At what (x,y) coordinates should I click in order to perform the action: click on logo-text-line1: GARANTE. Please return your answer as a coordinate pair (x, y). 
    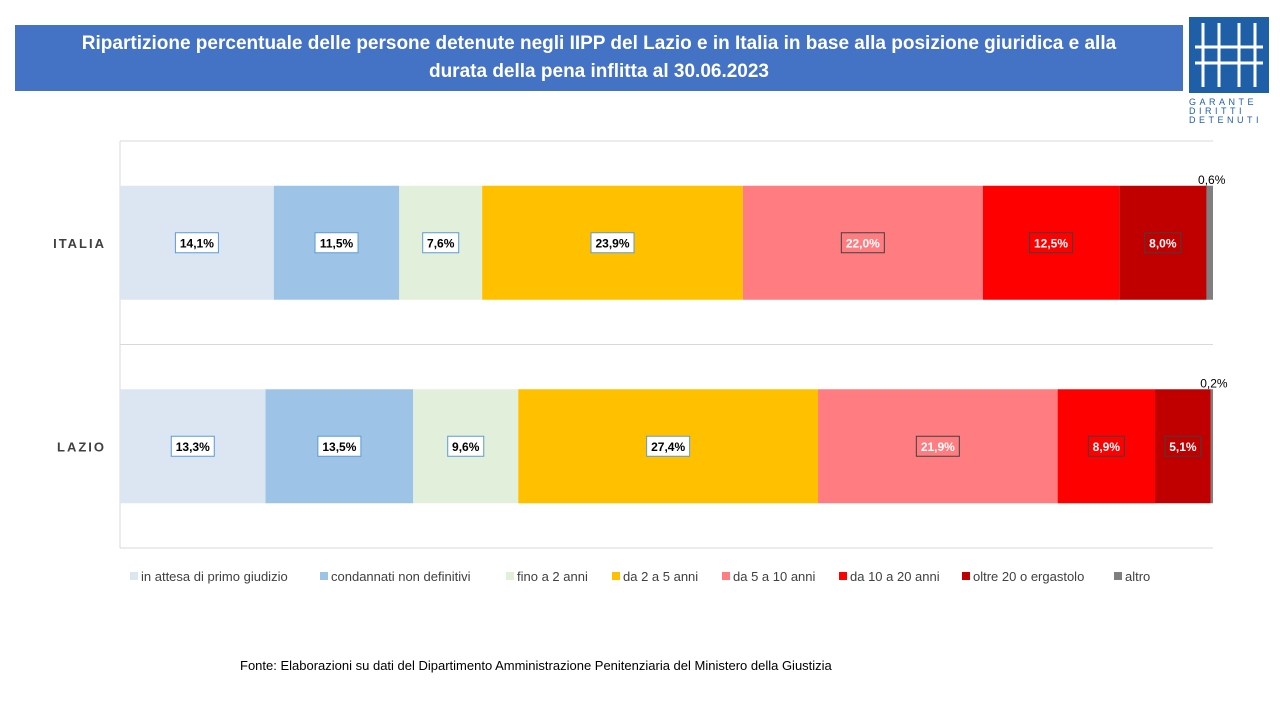
    Looking at the image, I should click on (1223, 102).